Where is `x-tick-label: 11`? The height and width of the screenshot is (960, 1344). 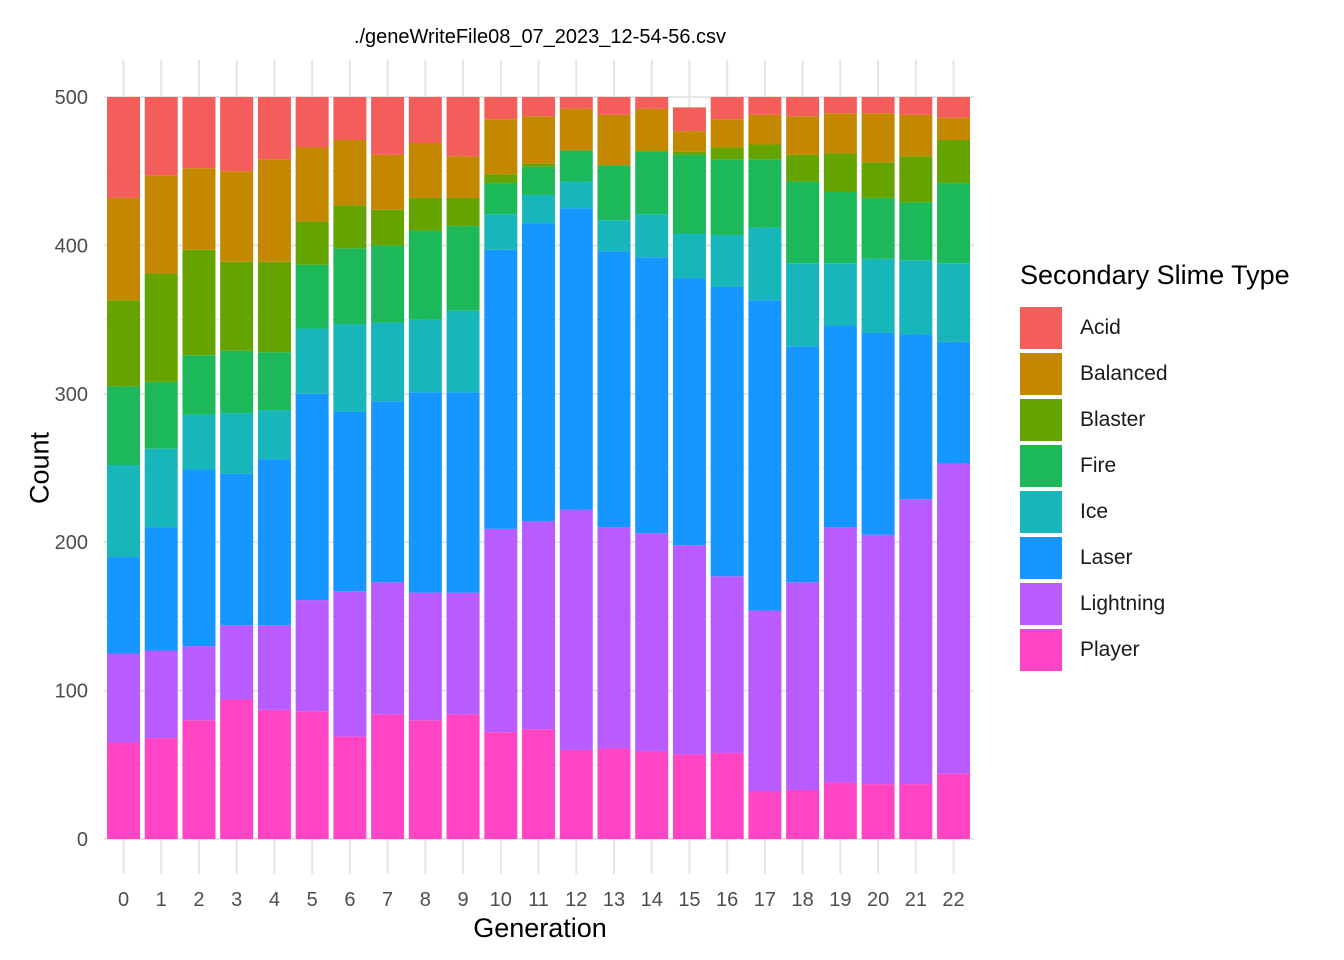
x-tick-label: 11 is located at coordinates (538, 900).